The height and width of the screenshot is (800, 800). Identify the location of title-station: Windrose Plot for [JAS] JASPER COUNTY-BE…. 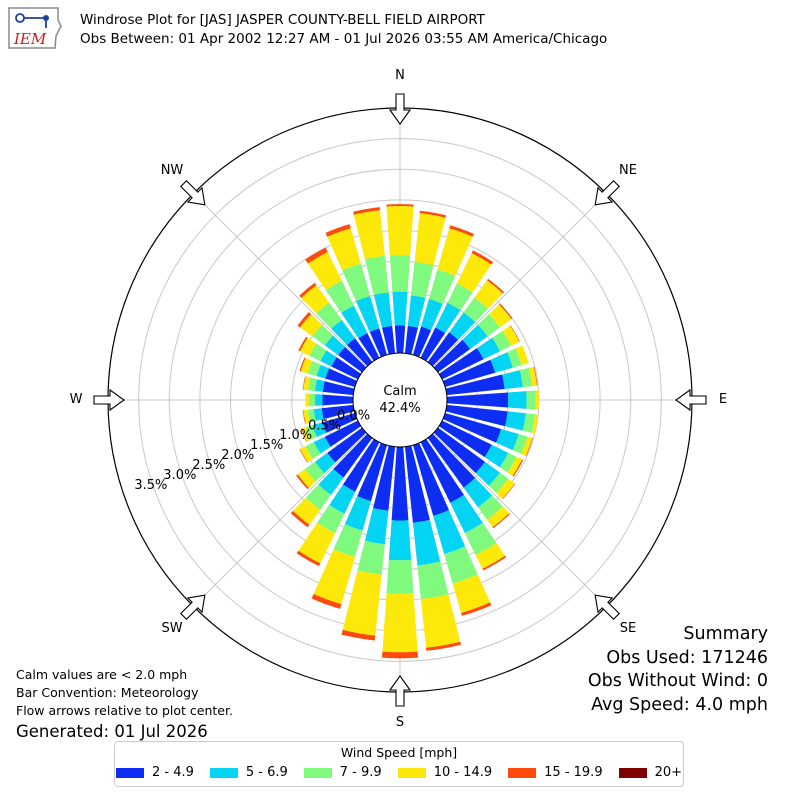
(282, 20).